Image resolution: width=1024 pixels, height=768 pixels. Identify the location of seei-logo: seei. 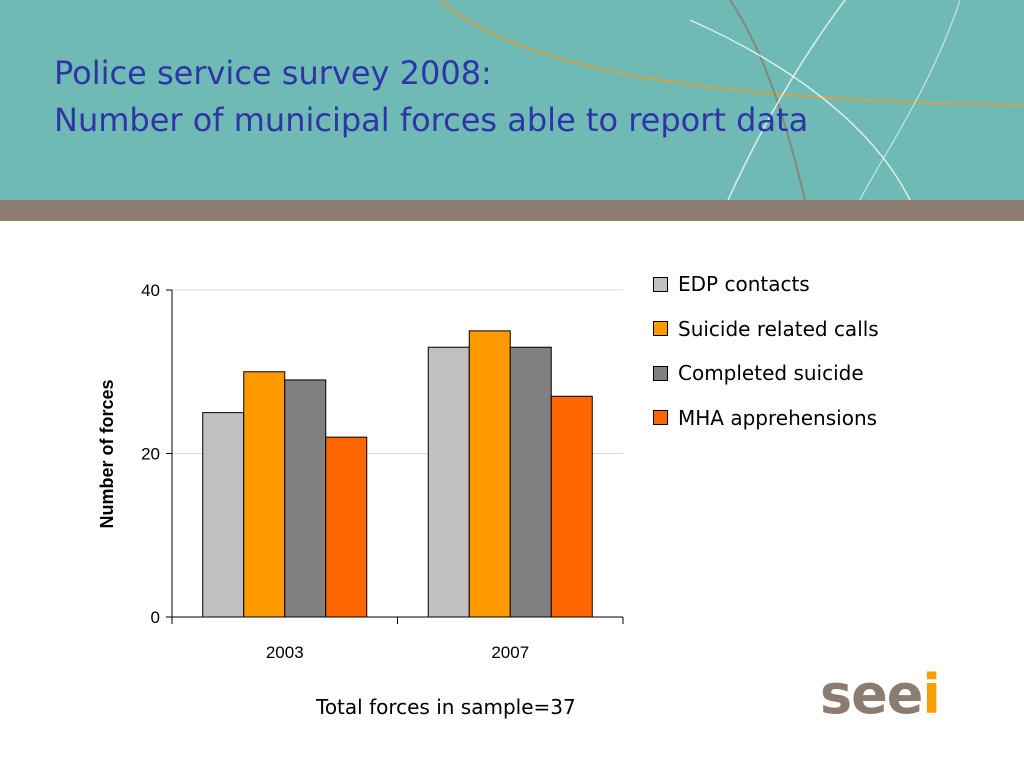
(880, 694).